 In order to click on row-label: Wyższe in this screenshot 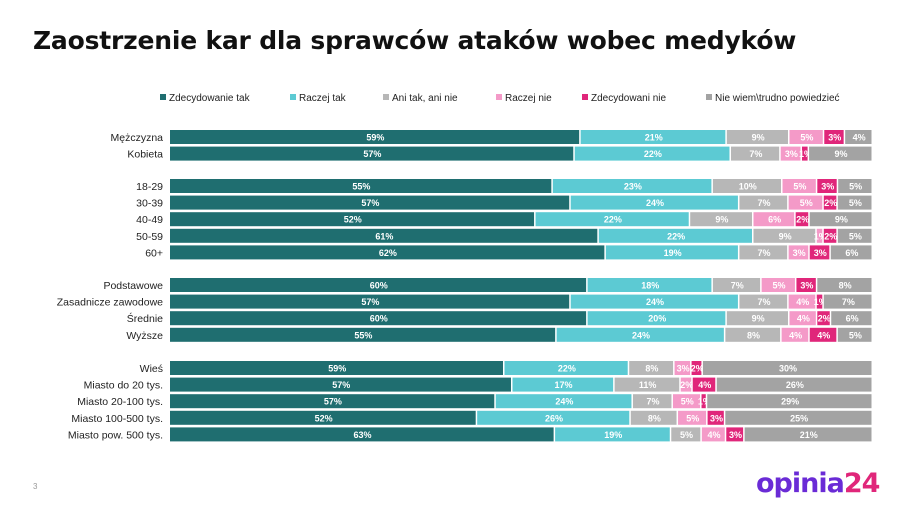, I will do `click(144, 336)`.